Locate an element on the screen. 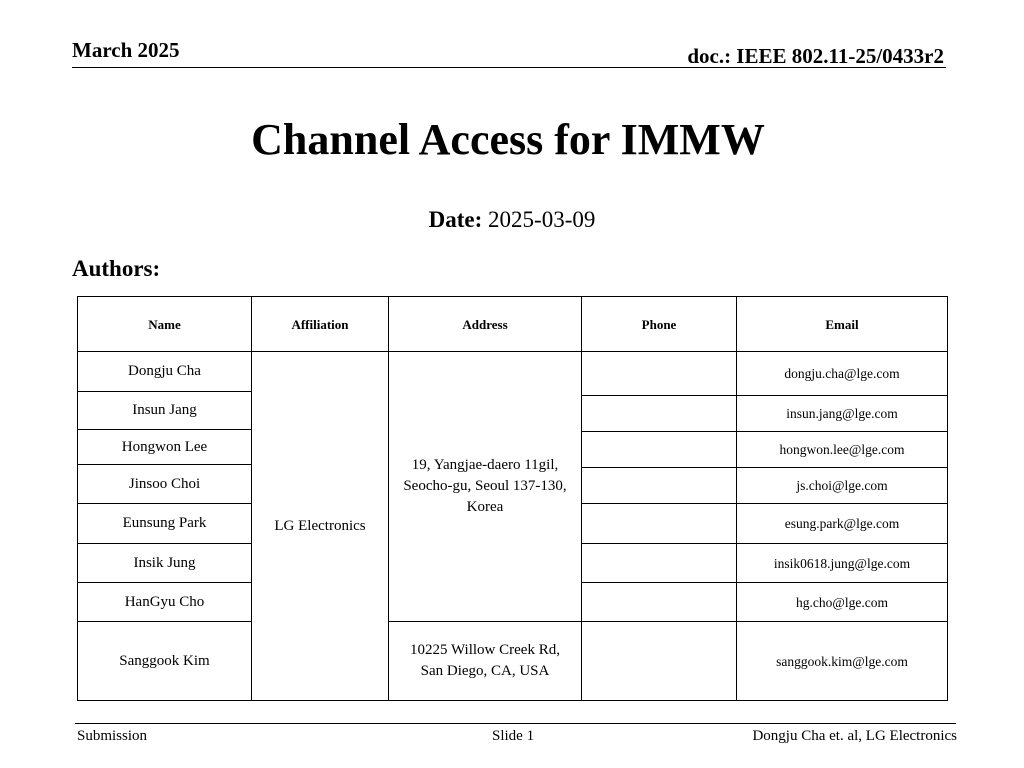  name-cell-text: Sanggook Kim is located at coordinates (164, 660).